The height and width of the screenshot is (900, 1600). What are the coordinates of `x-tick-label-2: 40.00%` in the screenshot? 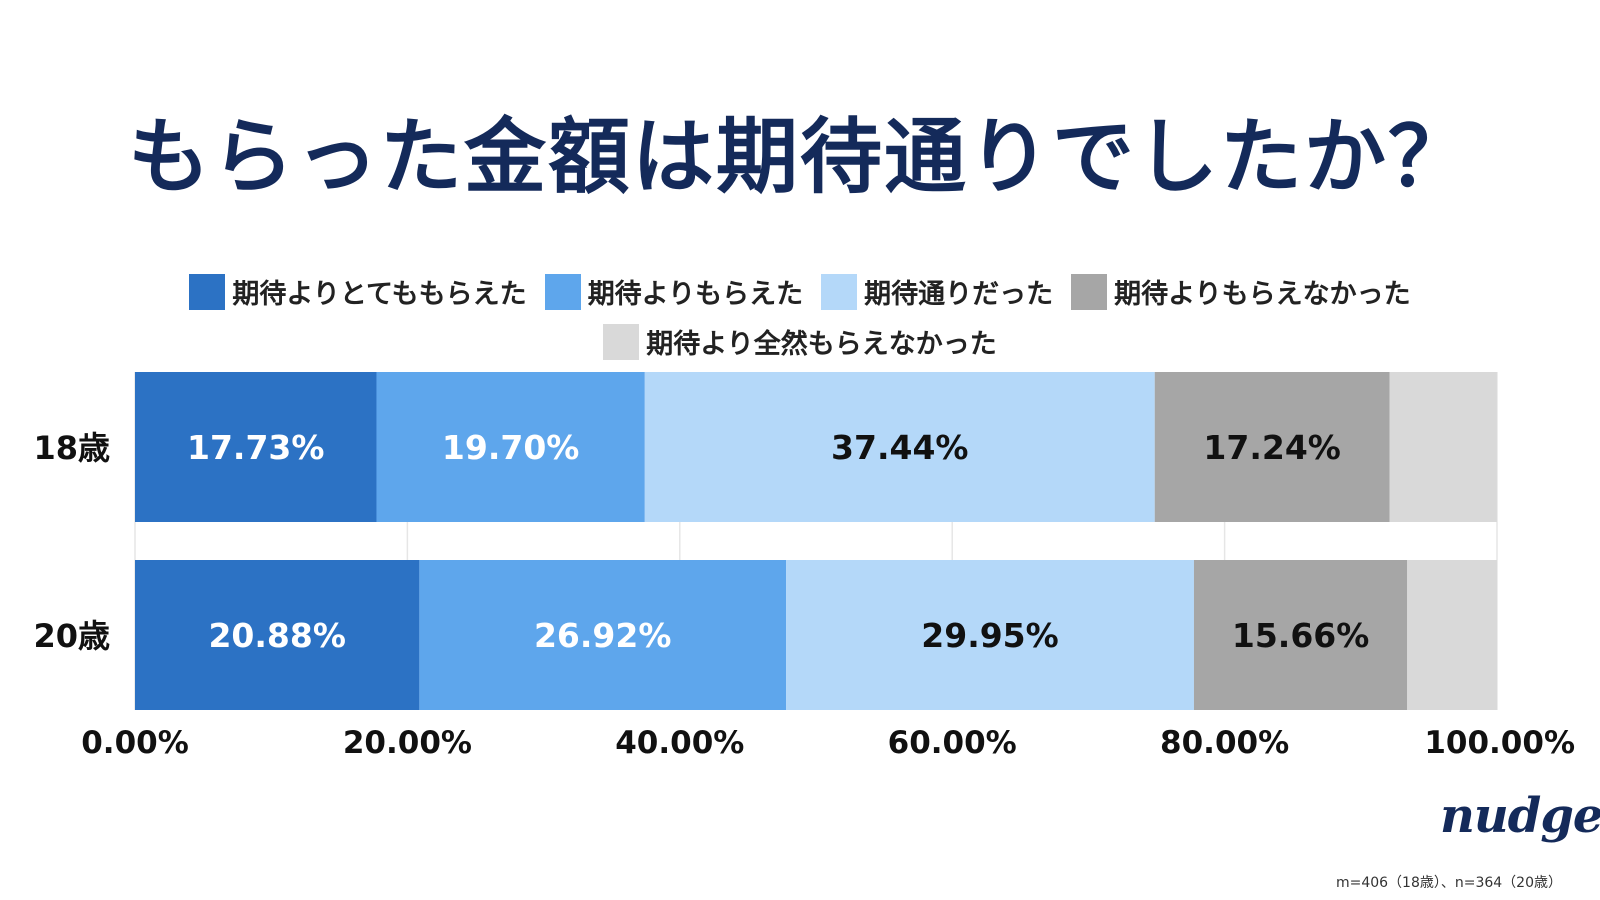 It's located at (679, 743).